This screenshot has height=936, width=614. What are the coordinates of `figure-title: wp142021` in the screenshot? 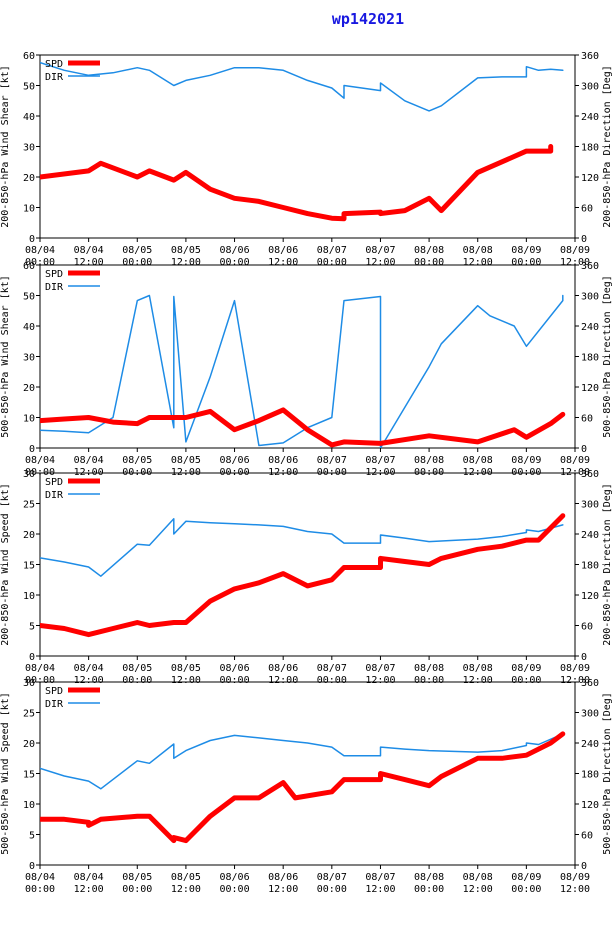 It's located at (368, 19).